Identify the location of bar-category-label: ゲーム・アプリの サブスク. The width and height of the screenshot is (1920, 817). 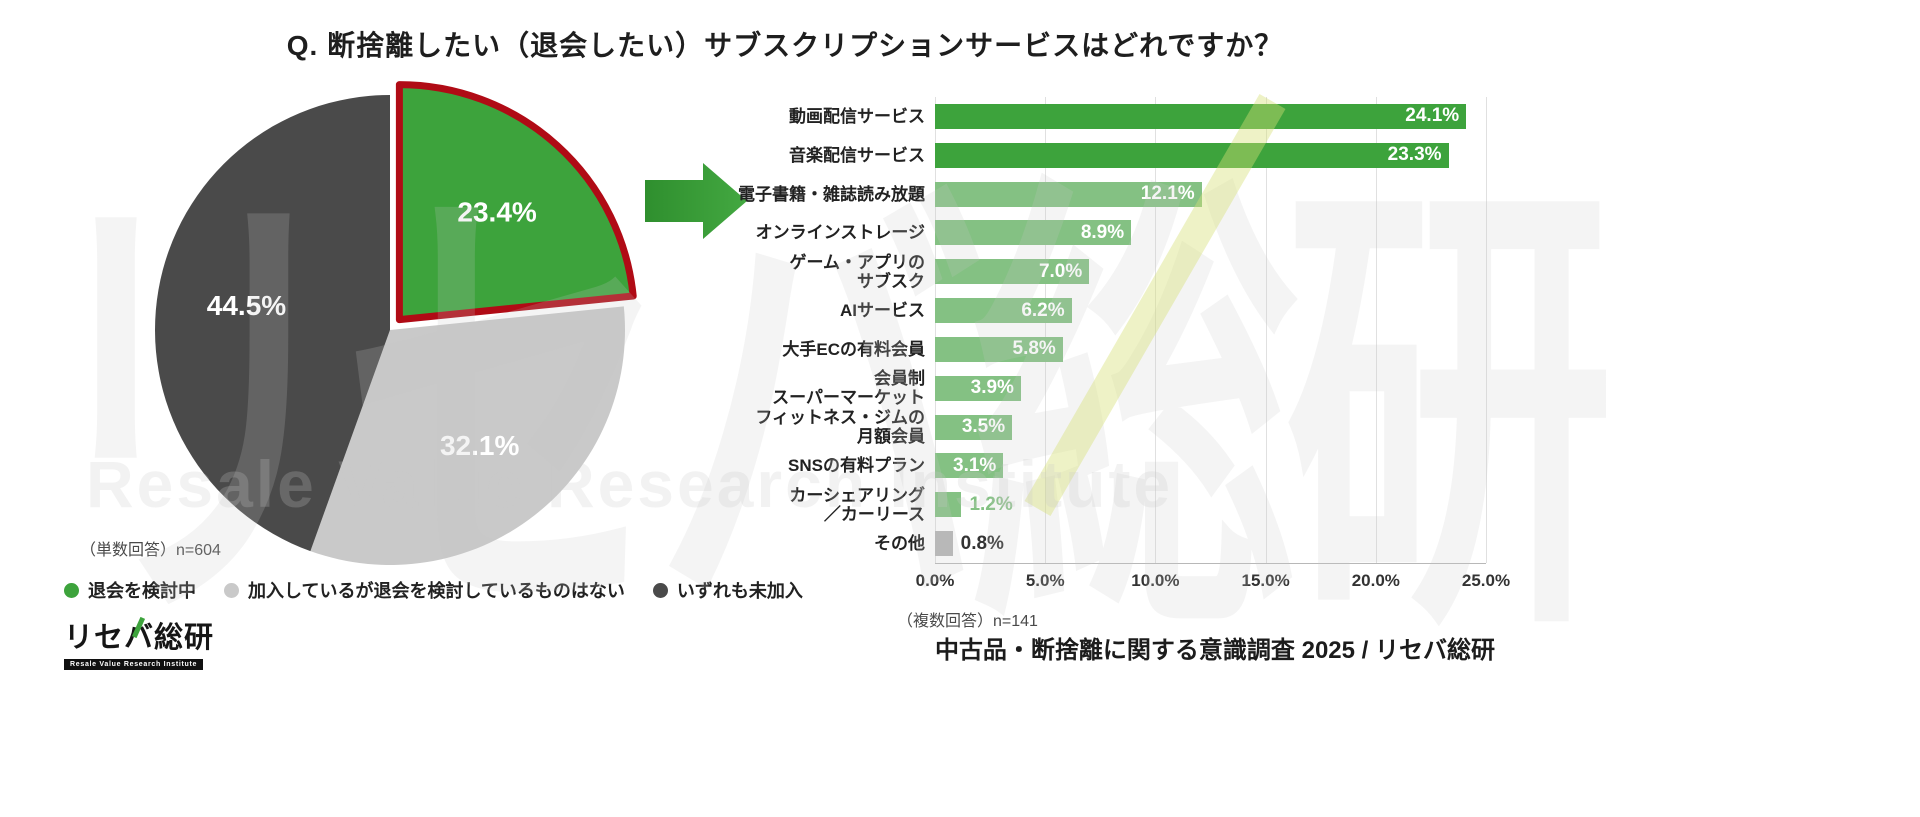
(857, 271).